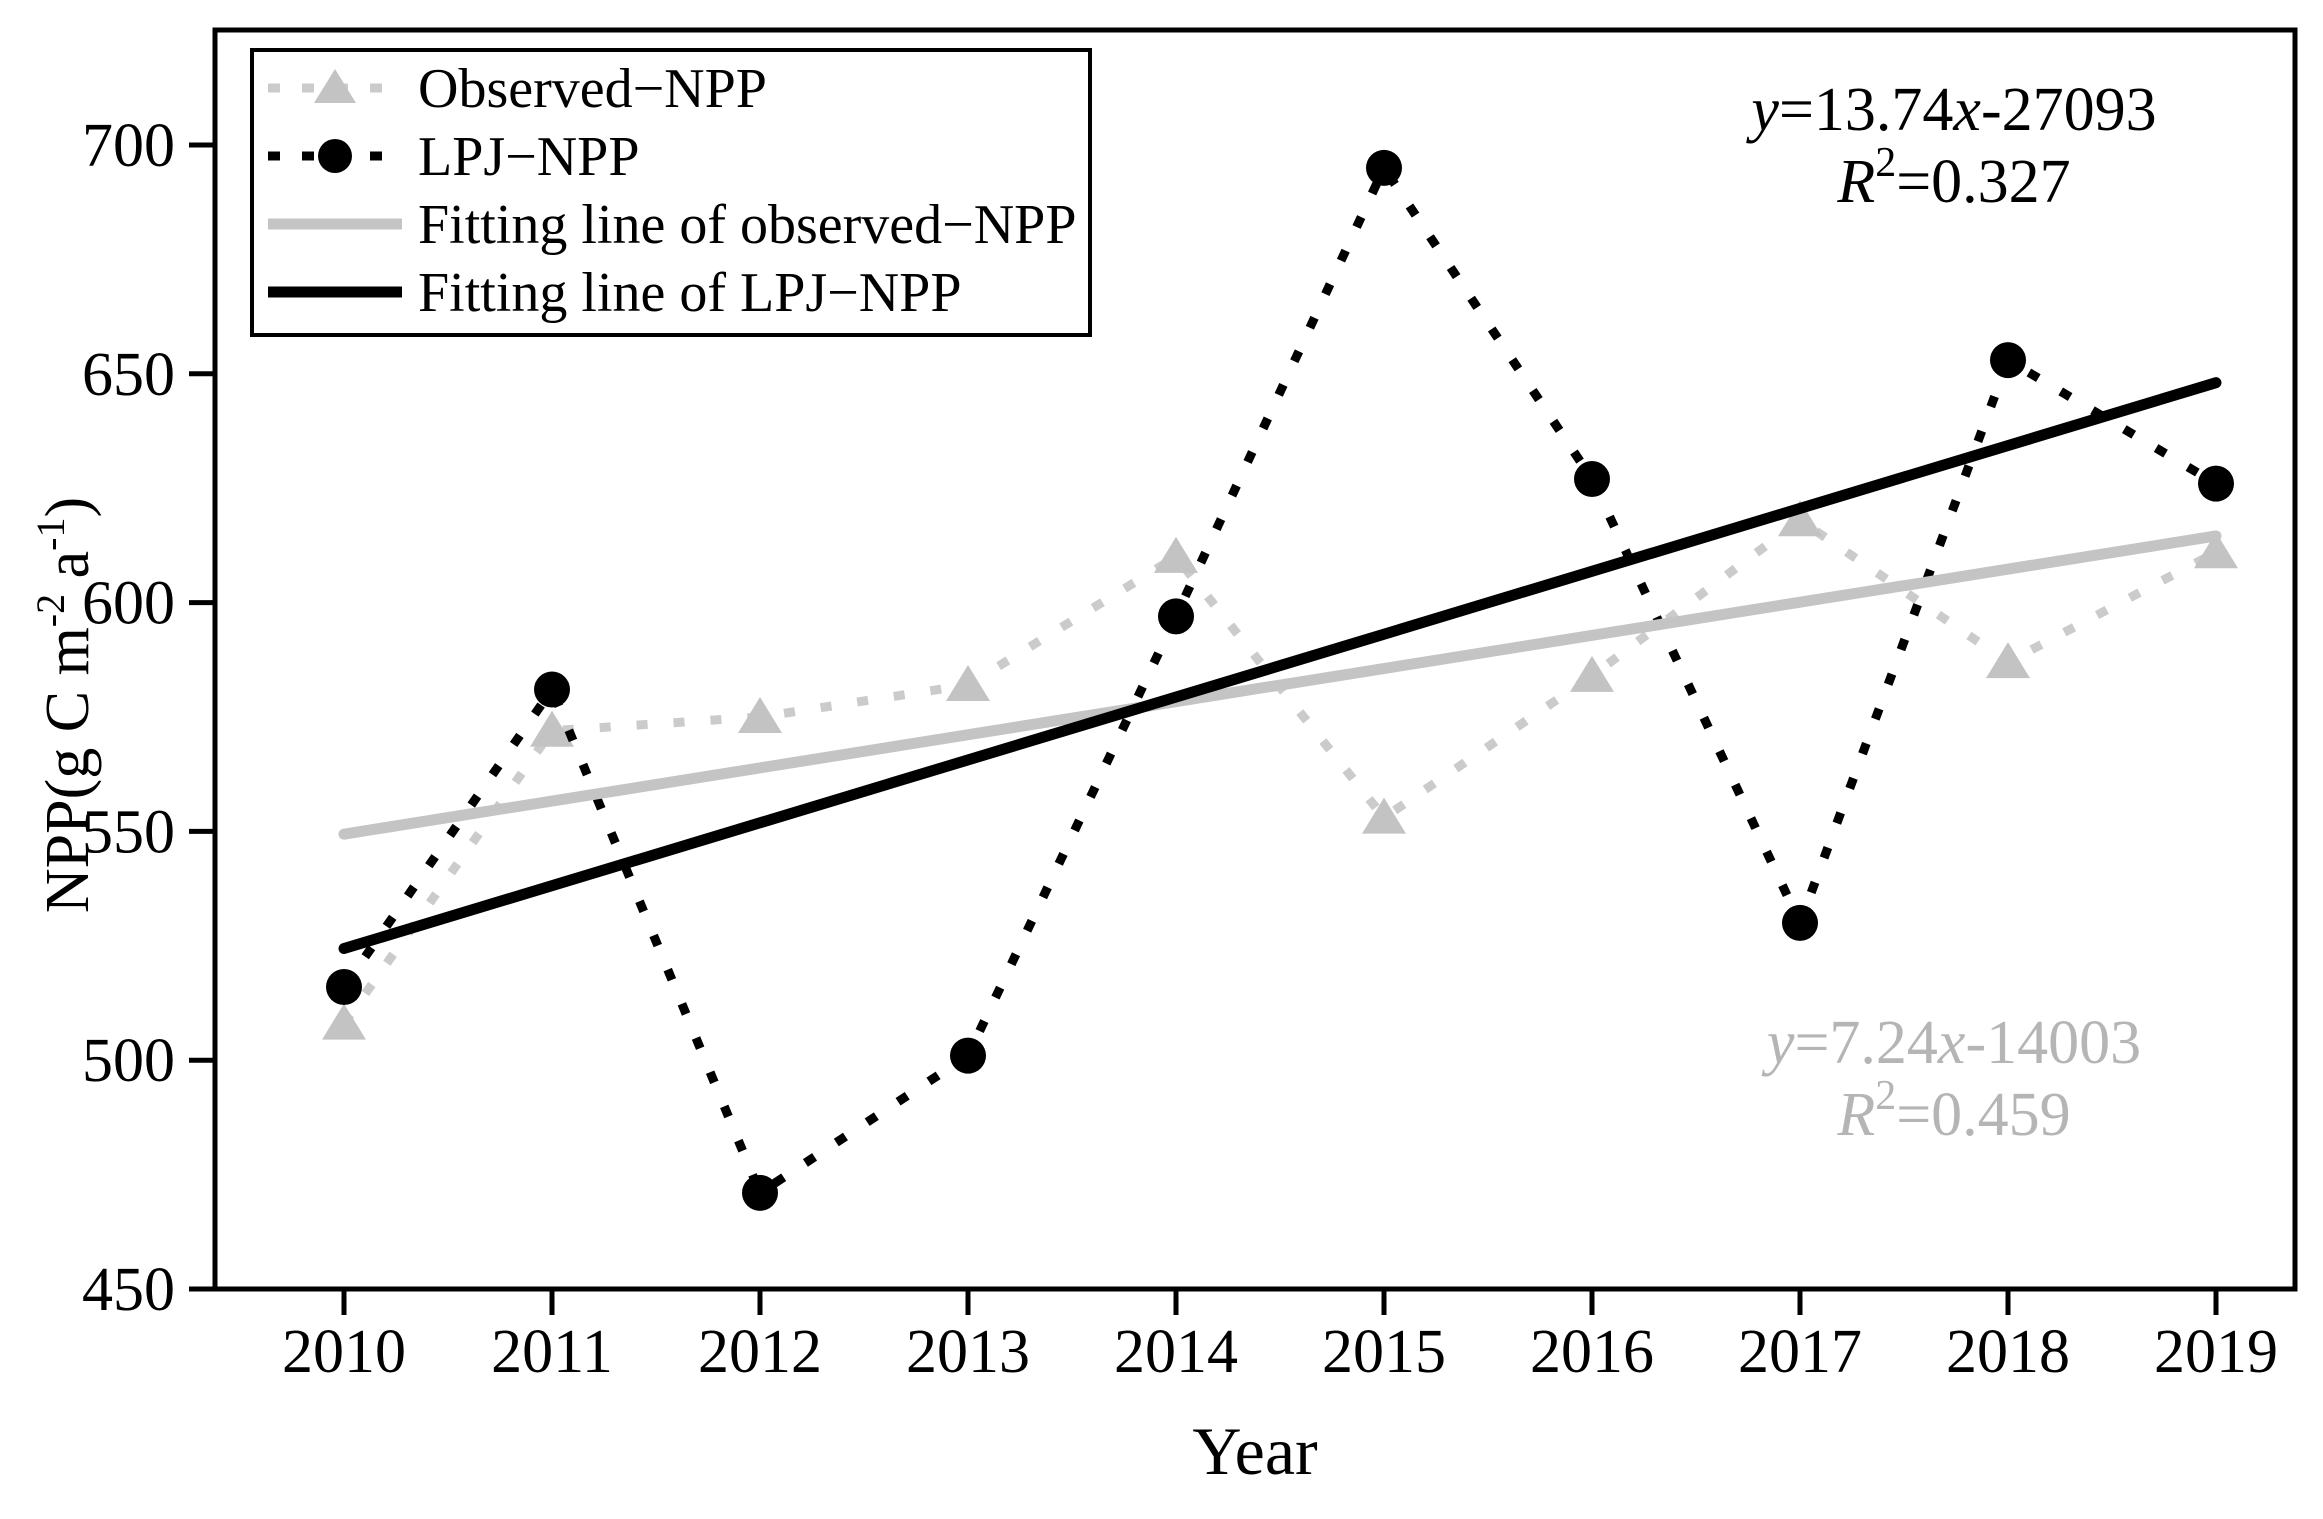 The height and width of the screenshot is (1519, 2323). Describe the element at coordinates (128, 1290) in the screenshot. I see `y-tick-label: 450` at that location.